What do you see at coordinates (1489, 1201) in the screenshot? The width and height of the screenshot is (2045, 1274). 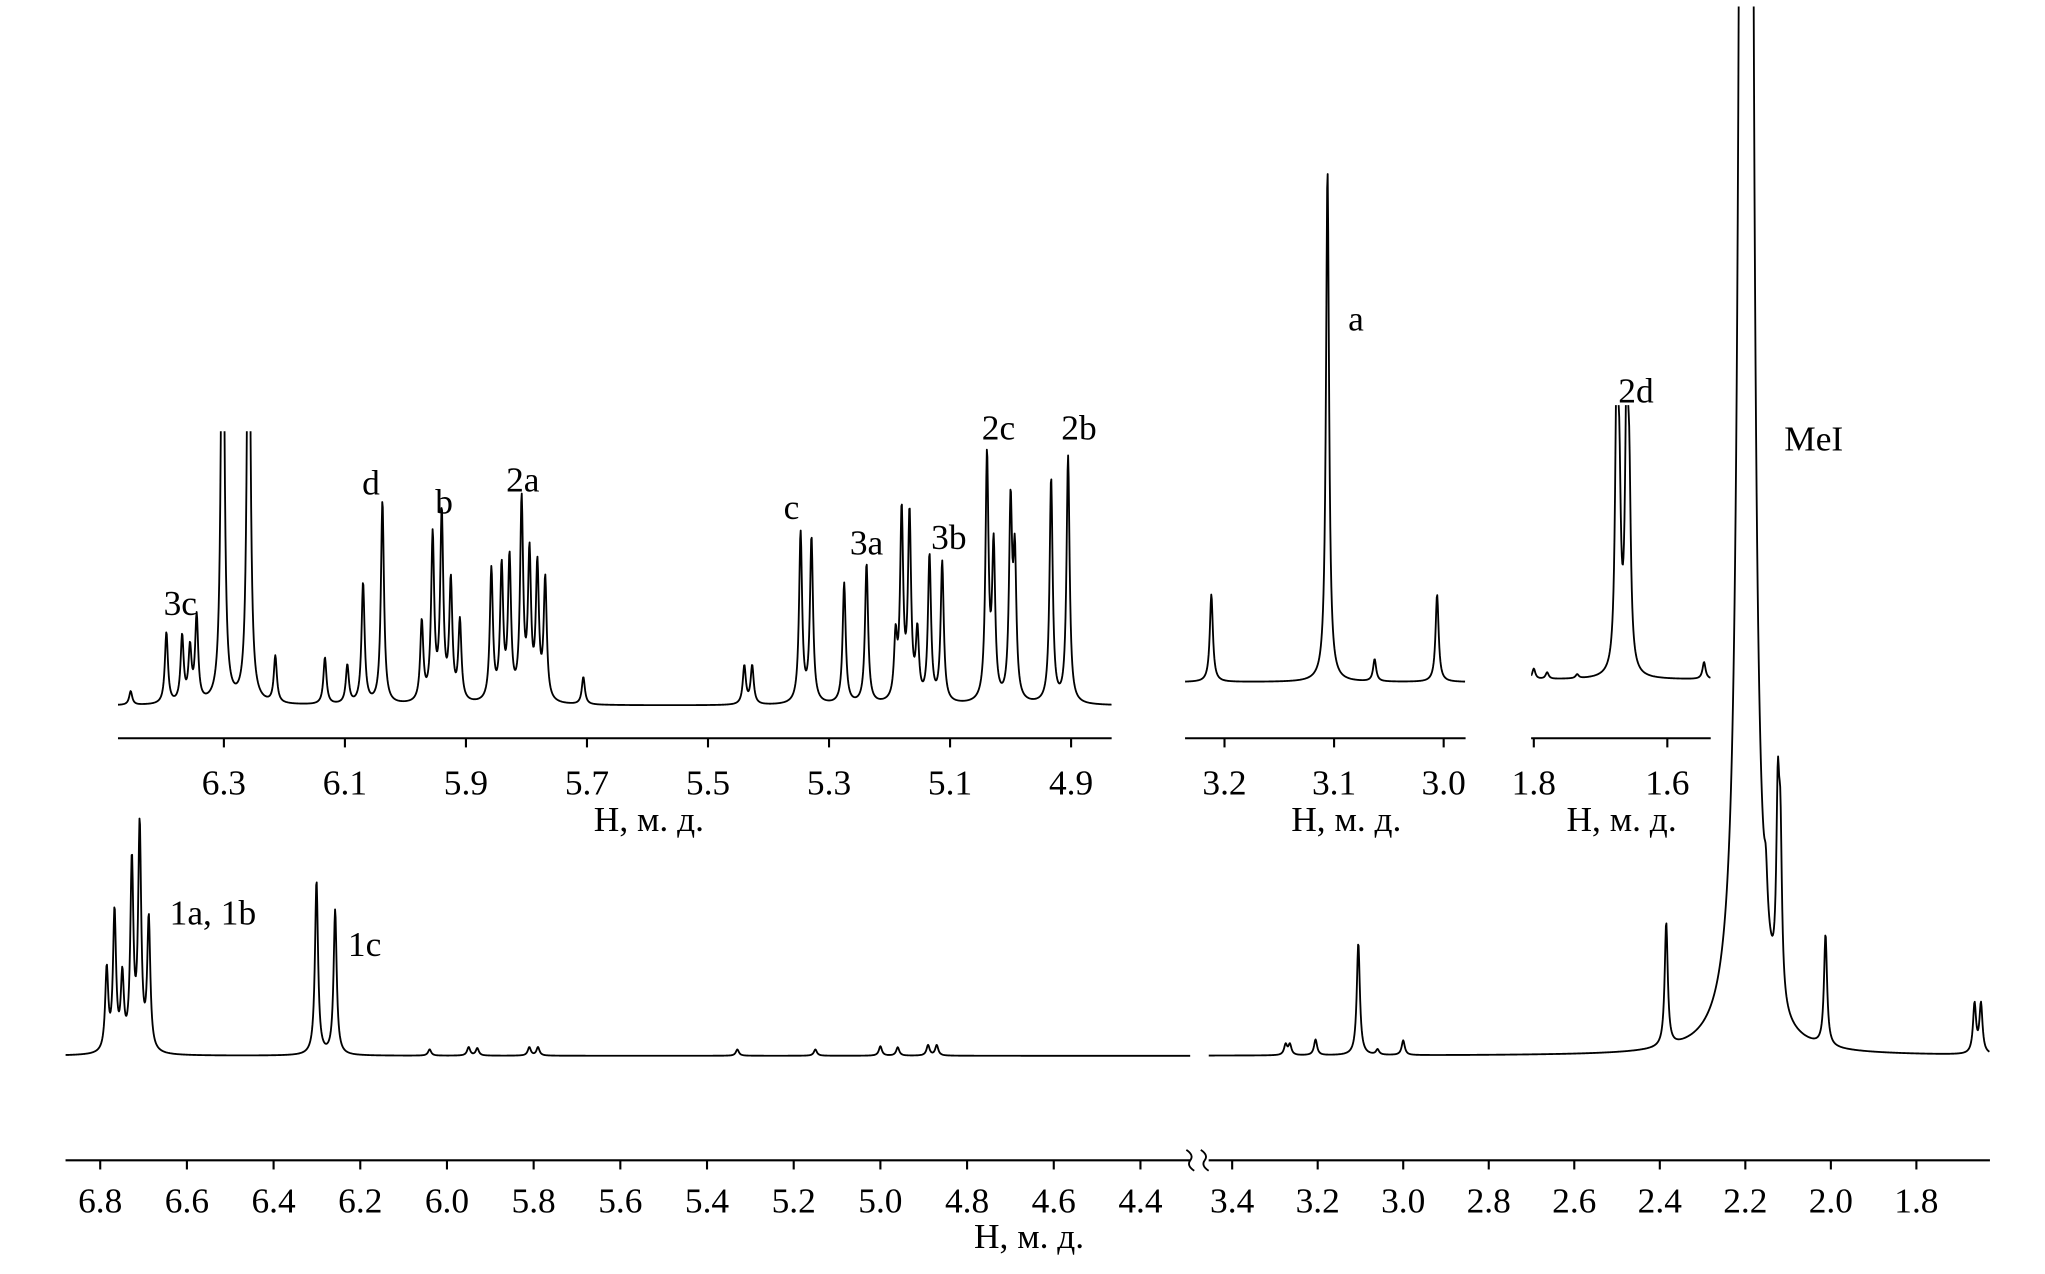 I see `x-tick-label: 2.8` at bounding box center [1489, 1201].